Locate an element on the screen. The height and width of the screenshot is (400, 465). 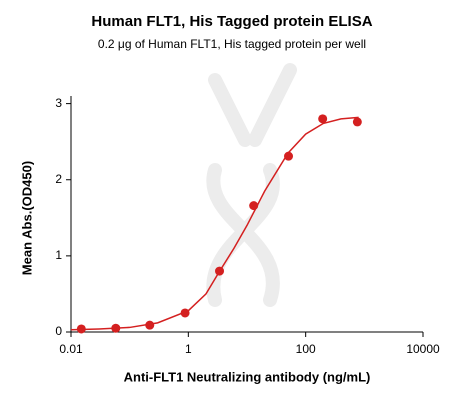
x-tick-label: 10000 is located at coordinates (423, 349).